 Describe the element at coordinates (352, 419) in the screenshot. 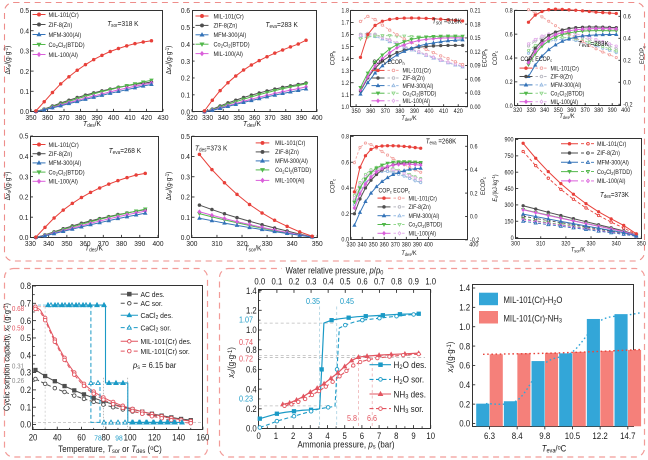

I see `svg-text: 5.8` at that location.